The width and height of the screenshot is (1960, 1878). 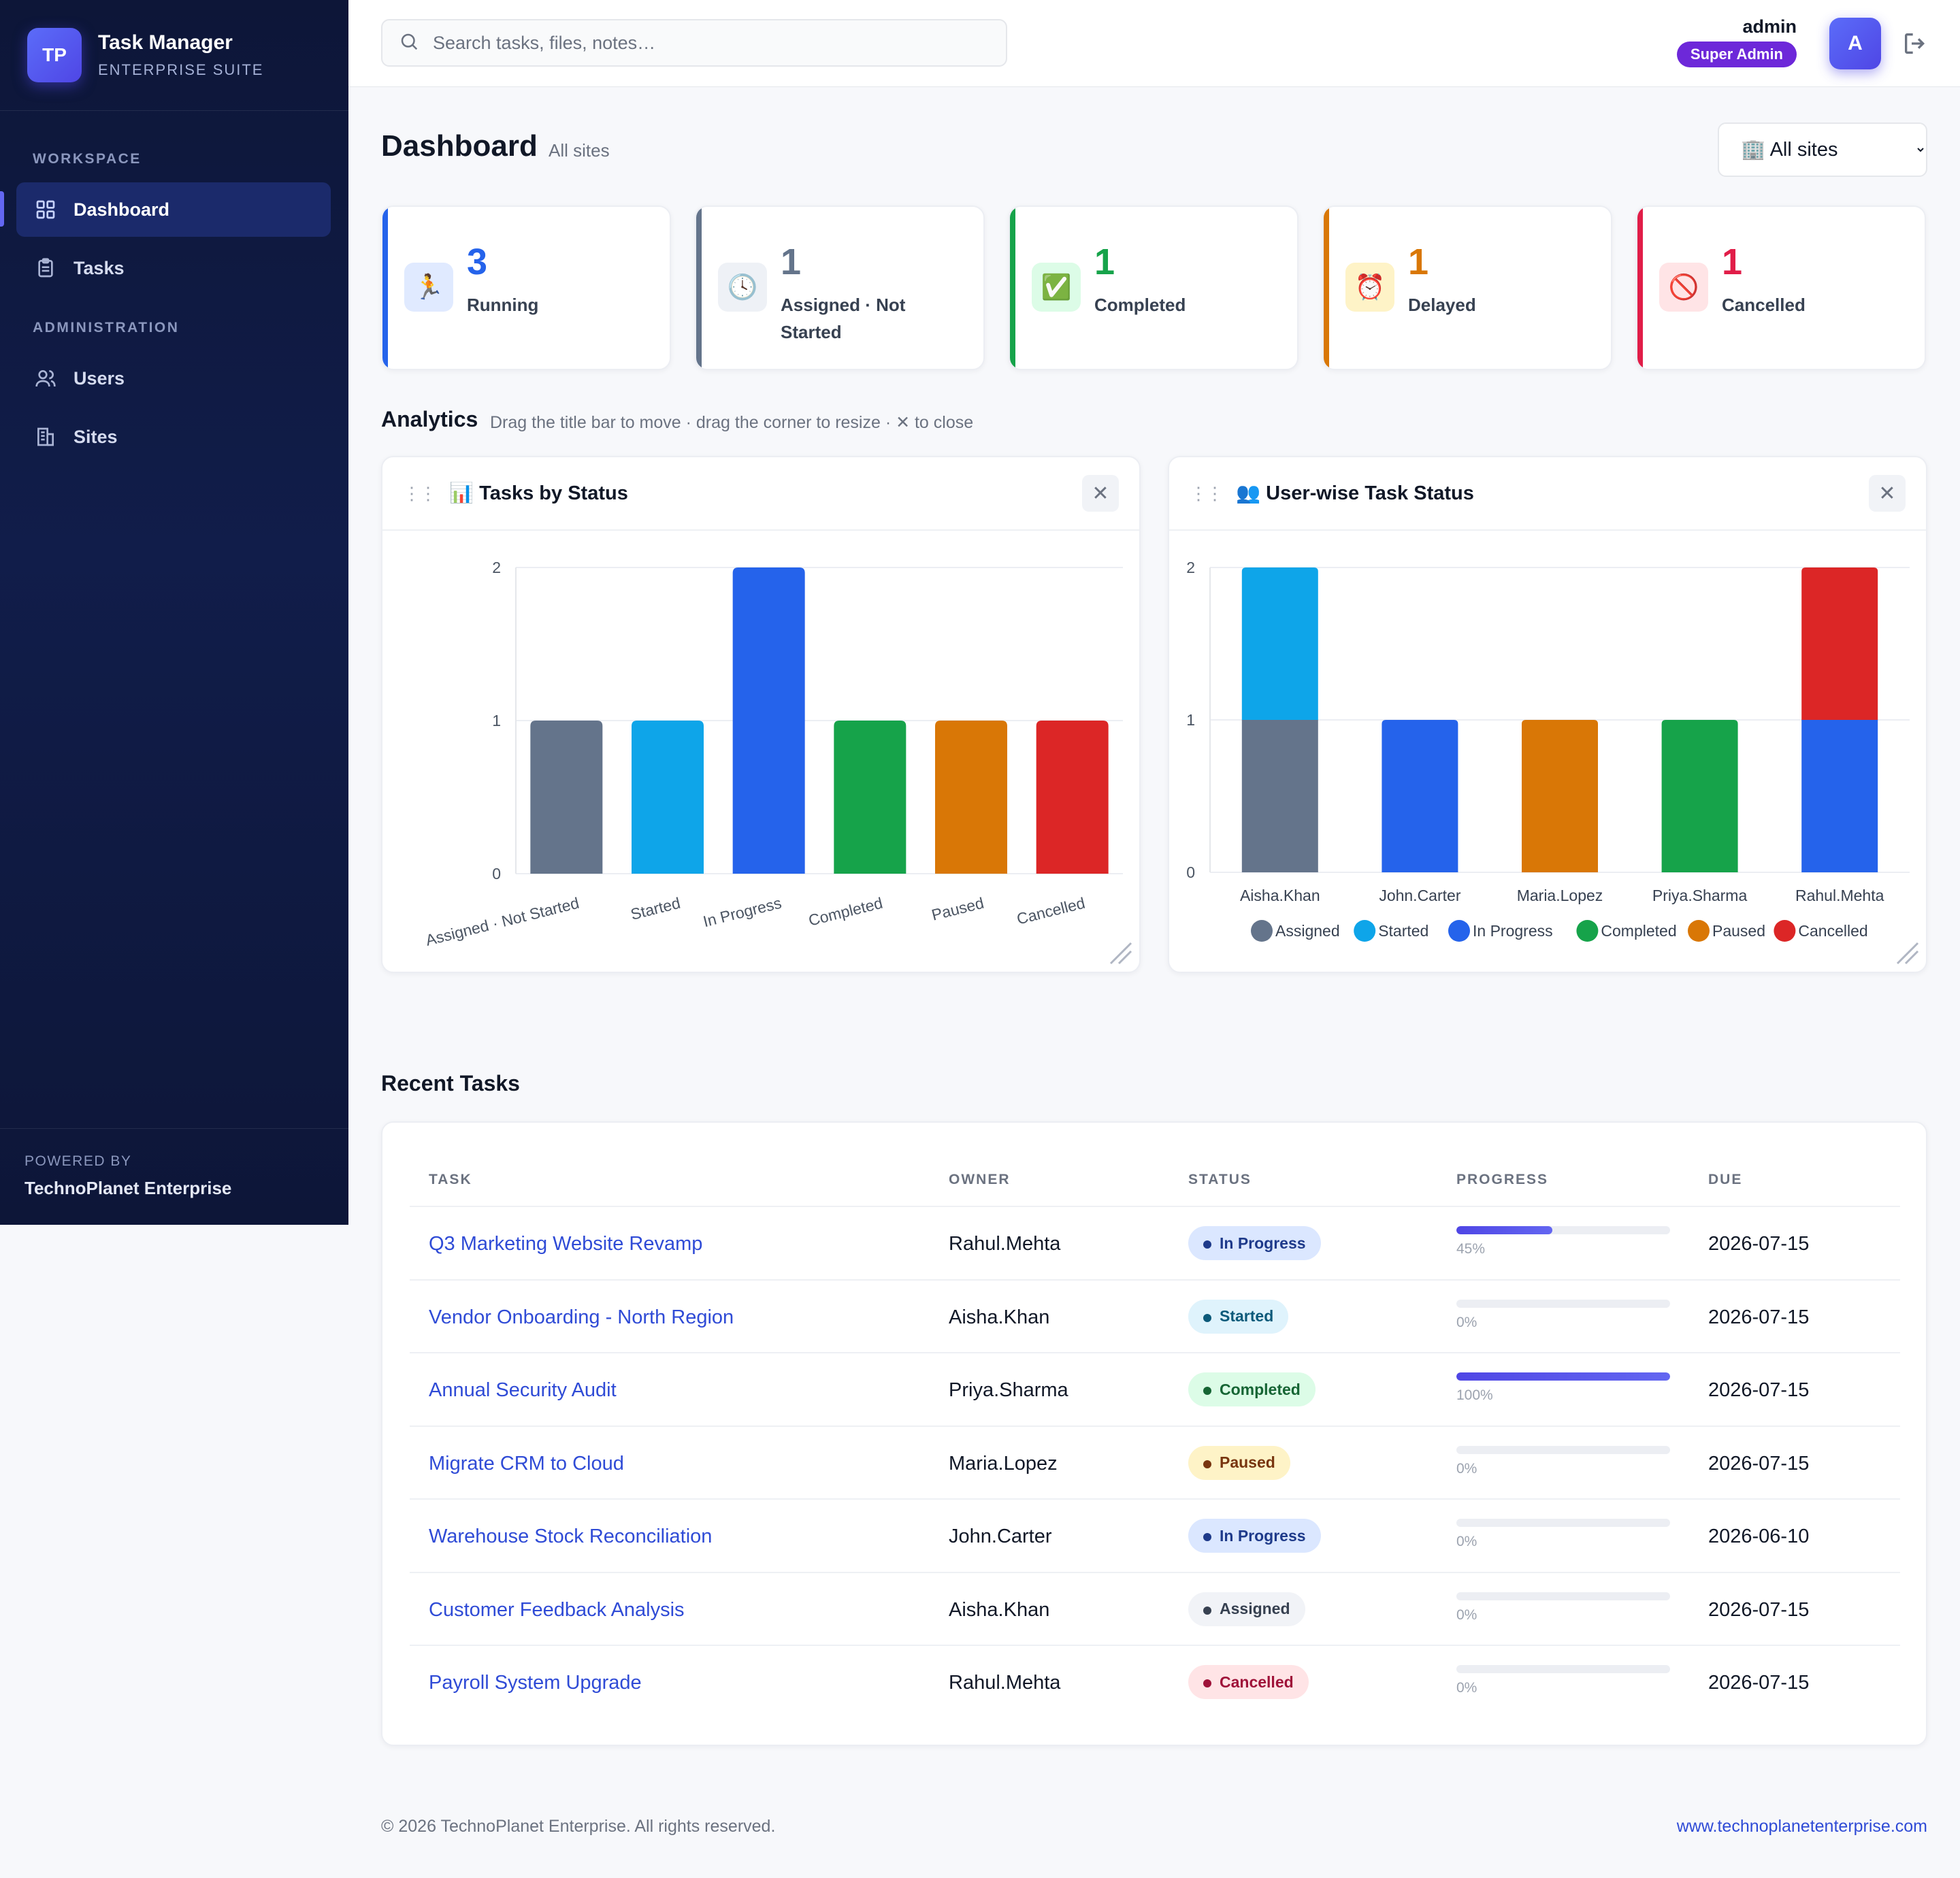 I want to click on sidebar-item-dashboard: Dashboard, so click(x=174, y=209).